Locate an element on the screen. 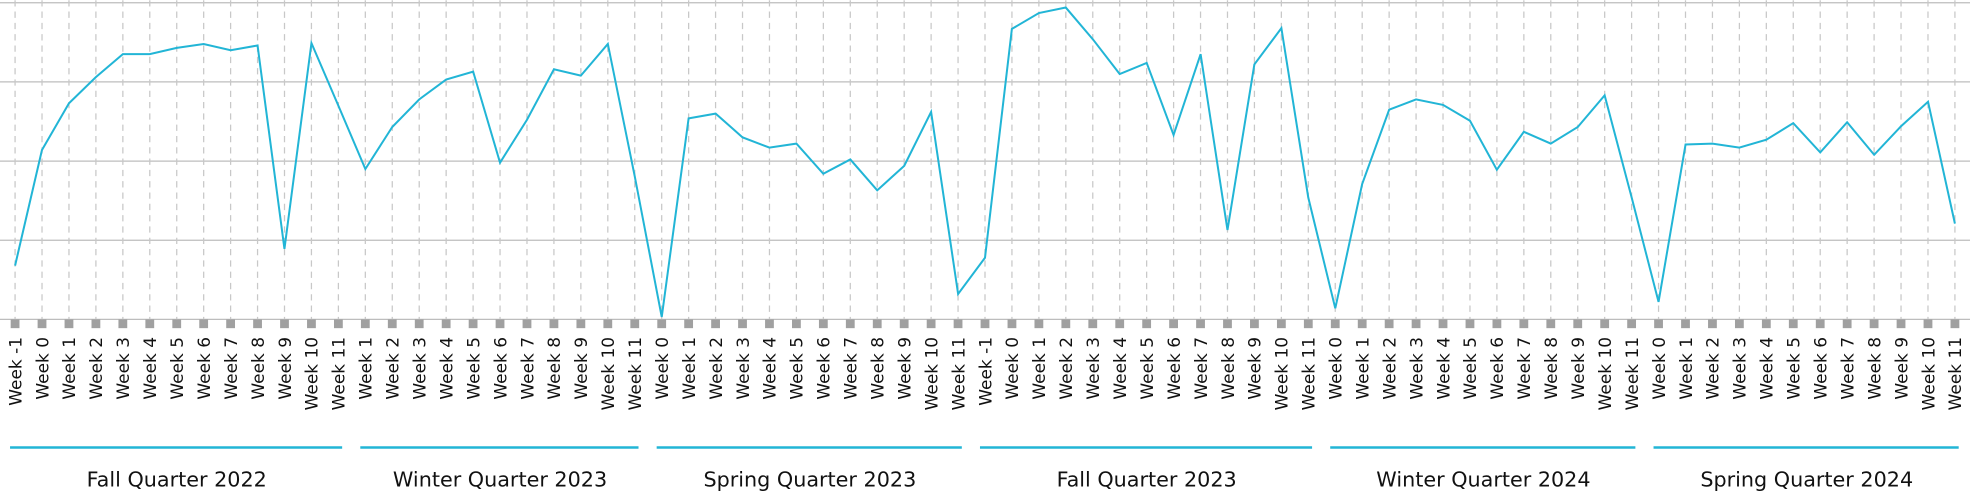 Image resolution: width=1970 pixels, height=493 pixels. group-label: Winter Quarter 2023 is located at coordinates (500, 479).